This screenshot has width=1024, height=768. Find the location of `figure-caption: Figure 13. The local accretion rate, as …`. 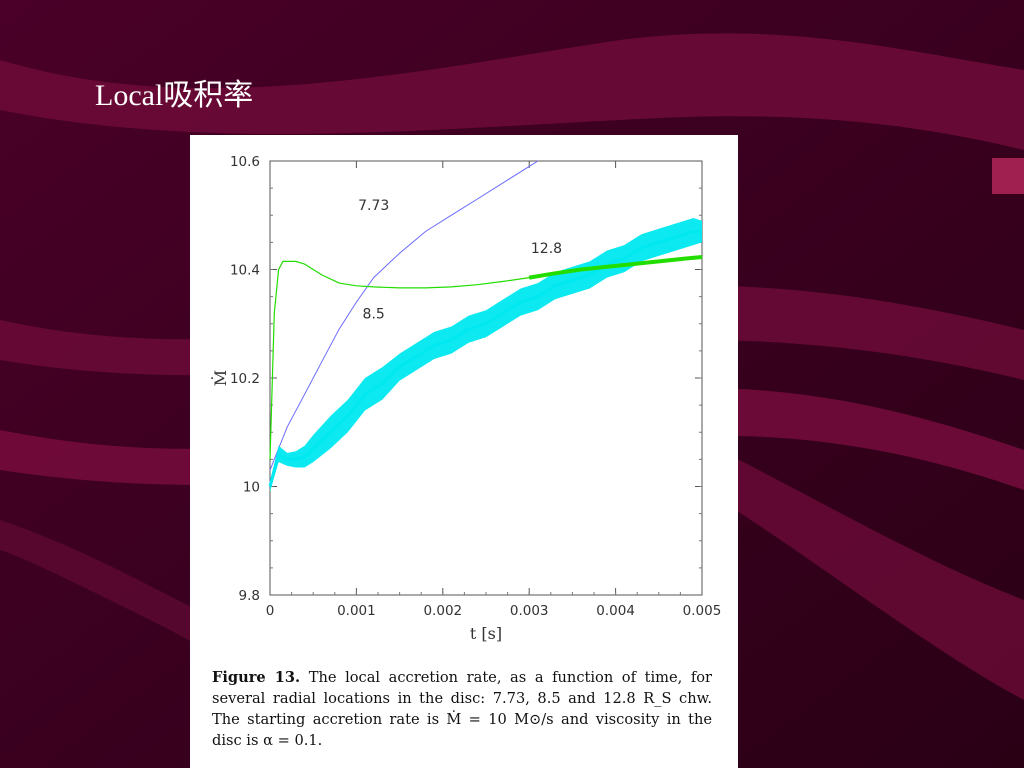

figure-caption: Figure 13. The local accretion rate, as … is located at coordinates (462, 709).